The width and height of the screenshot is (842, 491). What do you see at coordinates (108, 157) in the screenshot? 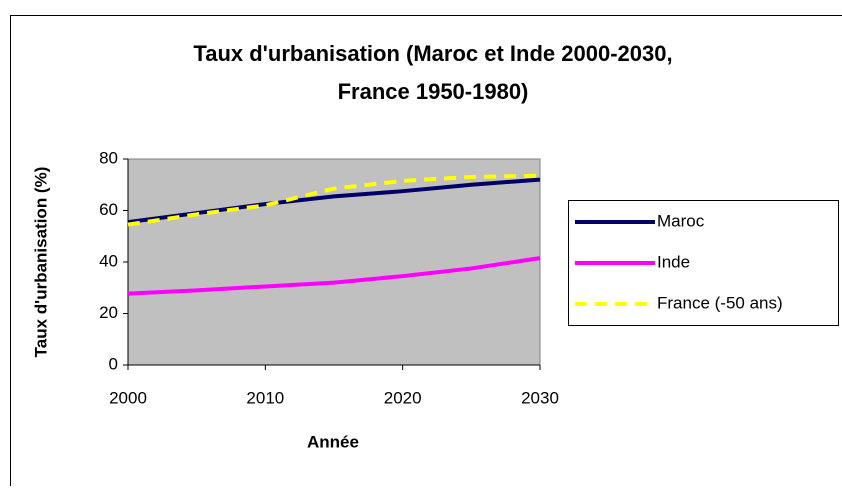
I see `y-tick-label: 80` at bounding box center [108, 157].